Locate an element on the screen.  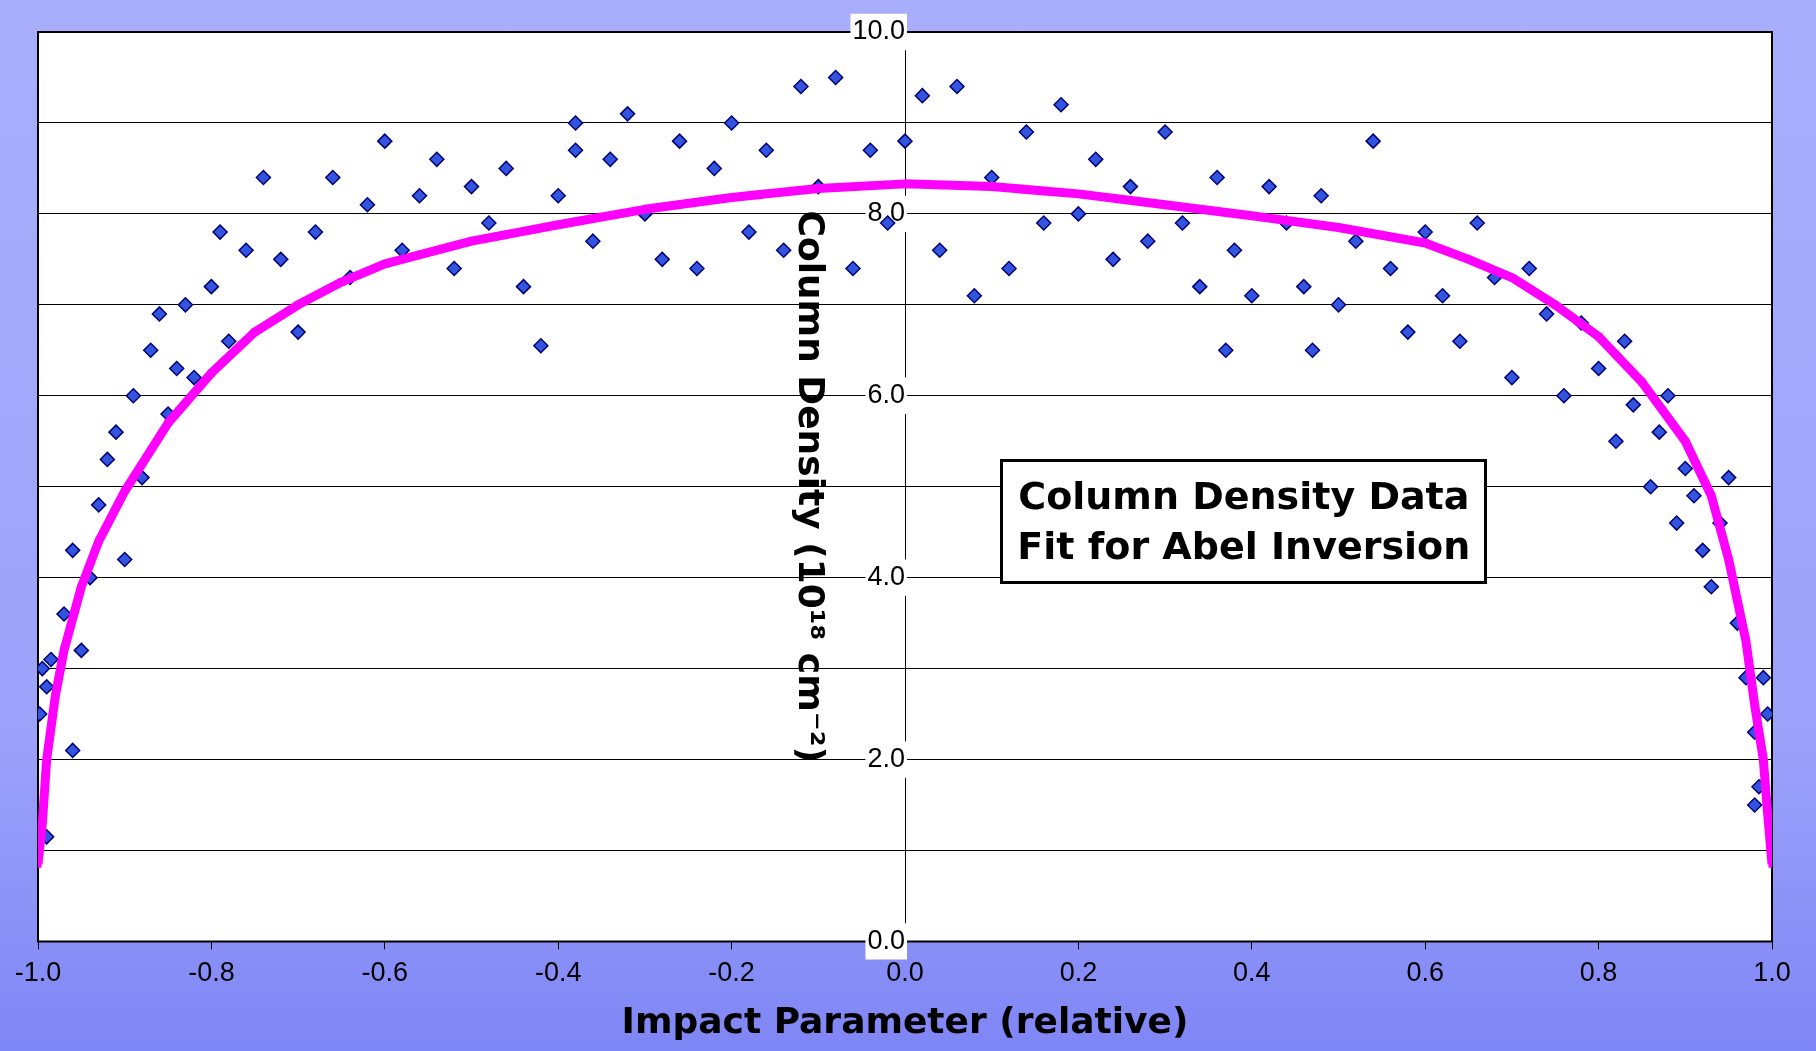
x-tick-label: -0.8 is located at coordinates (211, 972).